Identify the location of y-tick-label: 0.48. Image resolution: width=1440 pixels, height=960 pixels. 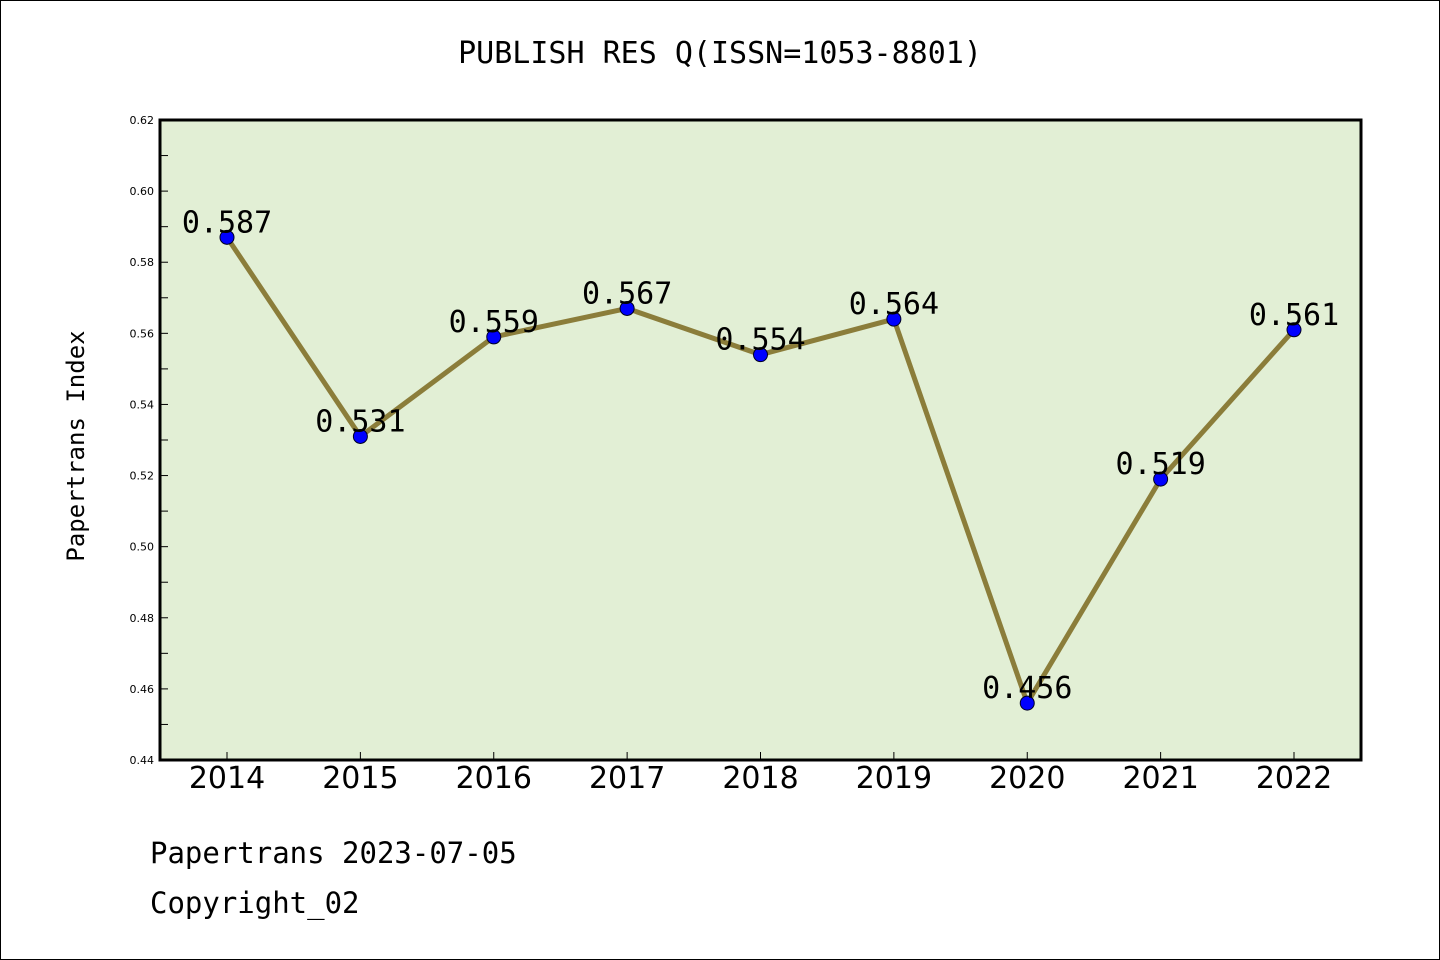
(142, 618).